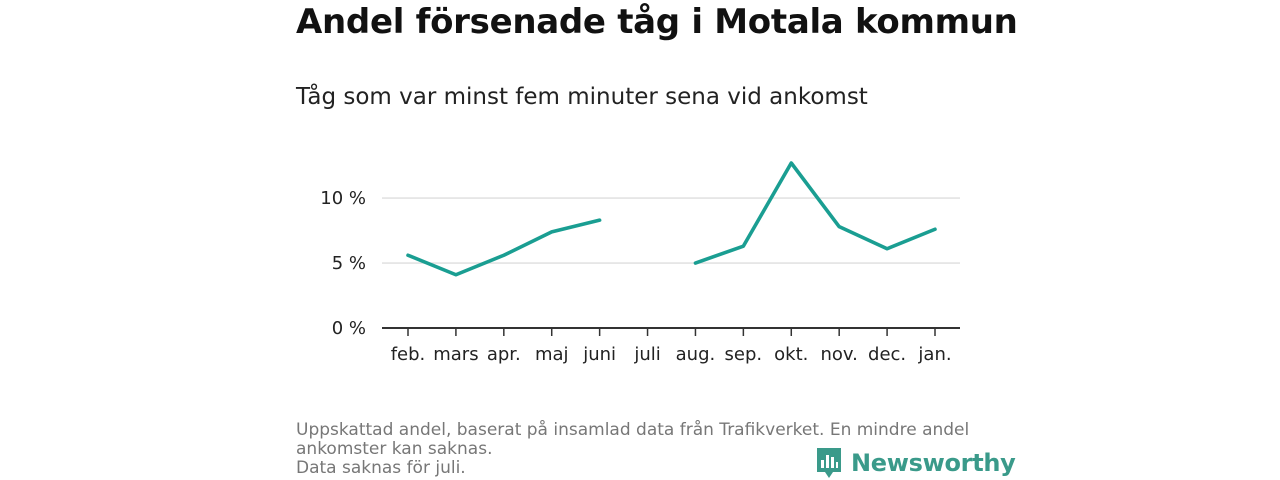 The image size is (1280, 480). I want to click on x-tick-label: sep., so click(744, 354).